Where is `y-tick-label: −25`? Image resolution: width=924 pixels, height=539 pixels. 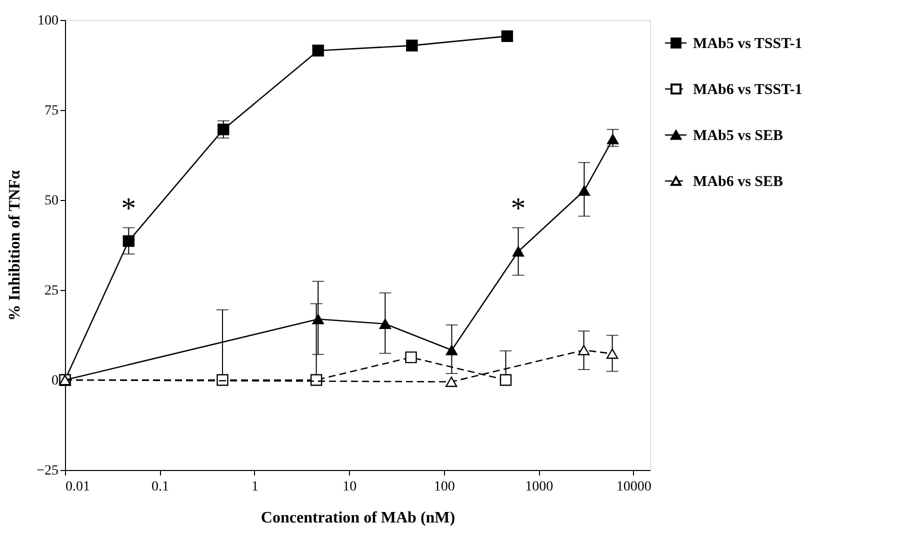
y-tick-label: −25 is located at coordinates (47, 471).